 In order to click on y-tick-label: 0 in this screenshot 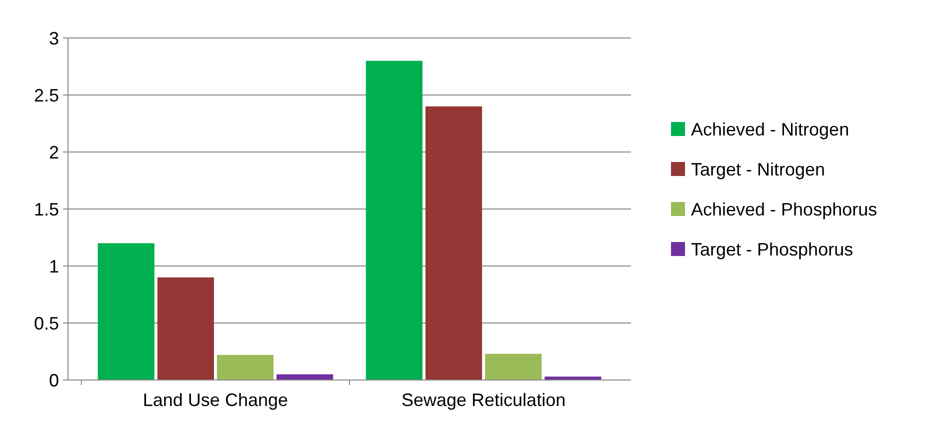, I will do `click(53, 380)`.